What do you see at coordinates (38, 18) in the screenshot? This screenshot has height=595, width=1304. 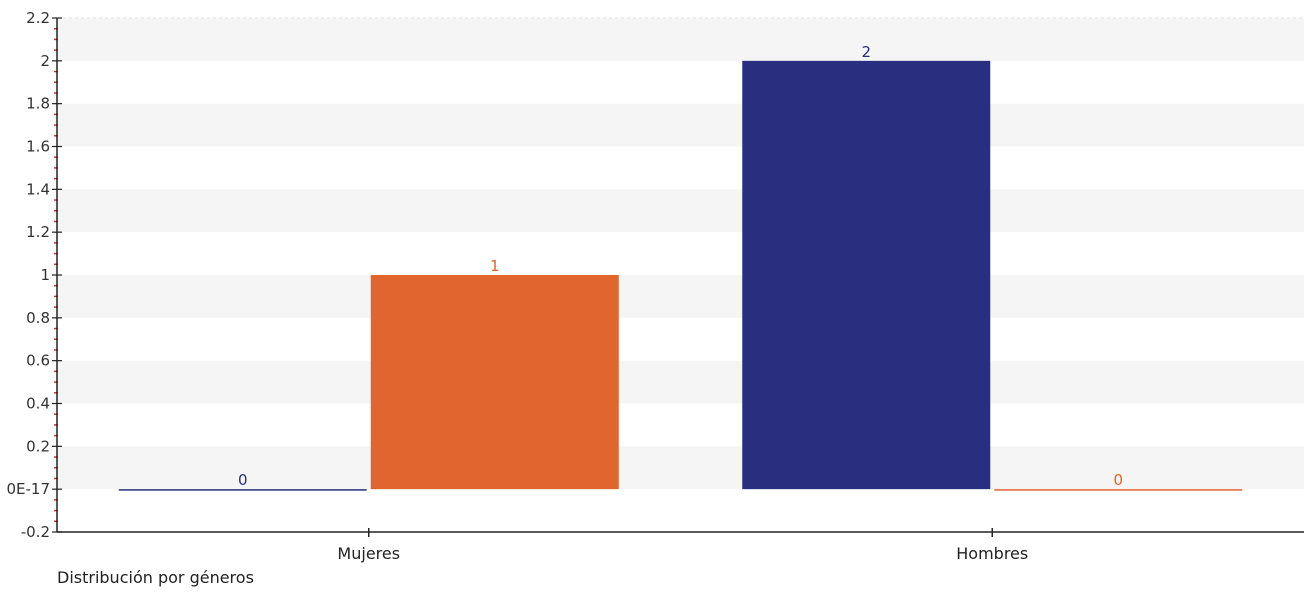 I see `y-tick-label: 2.2` at bounding box center [38, 18].